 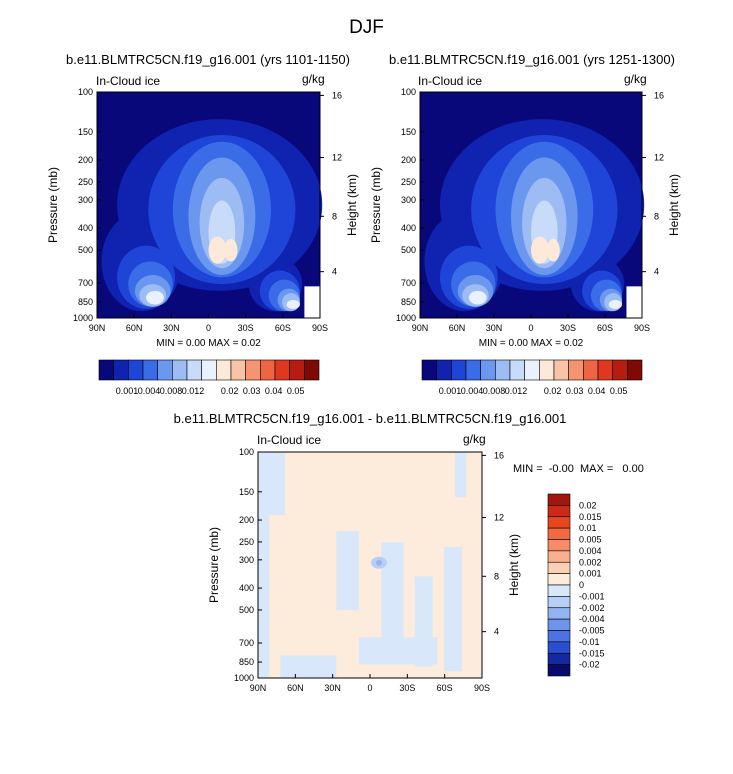 What do you see at coordinates (407, 688) in the screenshot?
I see `x-tick-label: 30S` at bounding box center [407, 688].